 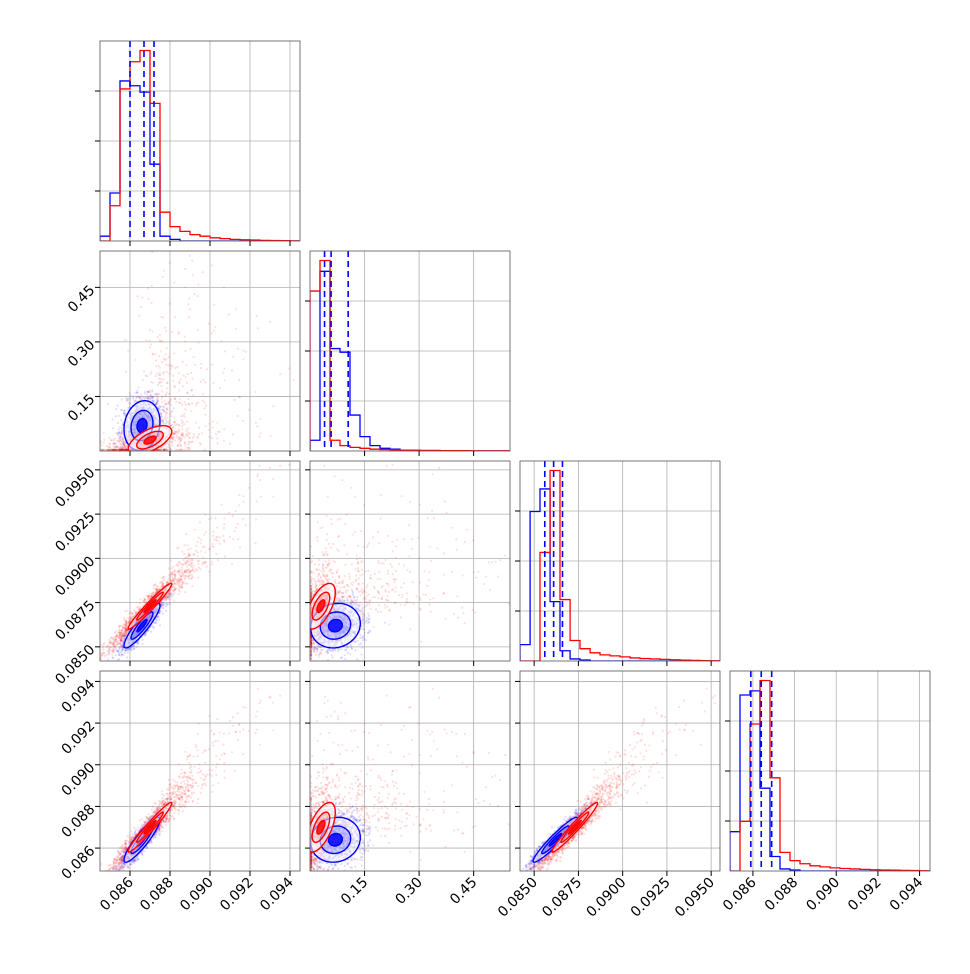 What do you see at coordinates (82, 353) in the screenshot?
I see `y-axis-1-0: 0.150.300.45` at bounding box center [82, 353].